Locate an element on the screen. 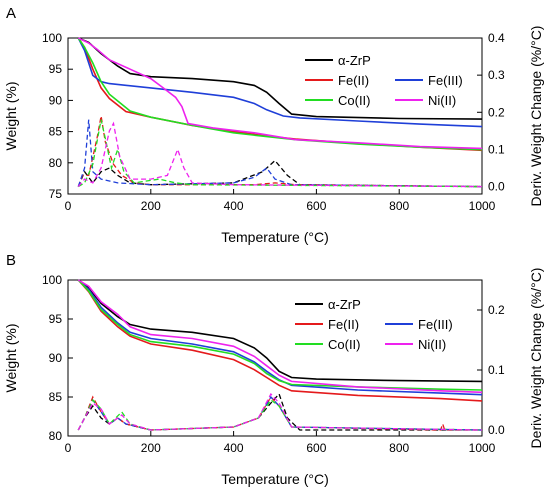  y2-ticks: 0.0 0.1 0.2 0.3 0.4 is located at coordinates (491, 112).